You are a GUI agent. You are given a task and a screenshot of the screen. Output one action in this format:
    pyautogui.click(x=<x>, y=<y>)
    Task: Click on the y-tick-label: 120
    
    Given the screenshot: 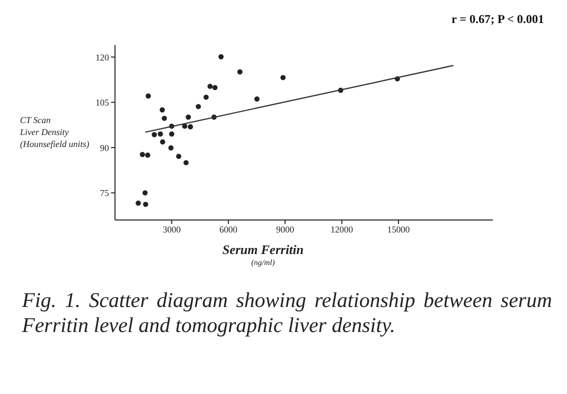 What is the action you would take?
    pyautogui.click(x=103, y=57)
    